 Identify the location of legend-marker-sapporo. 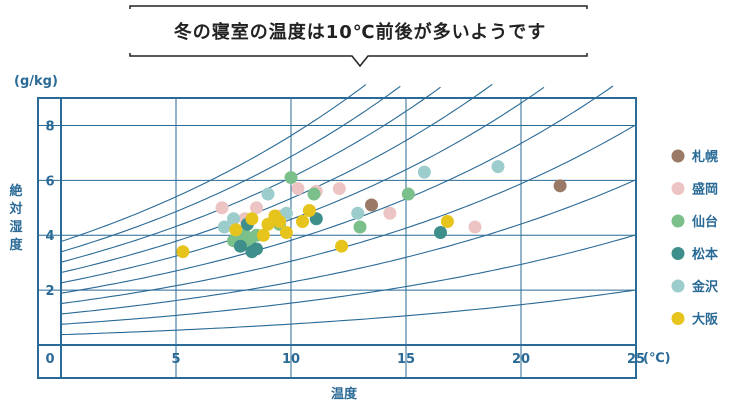
(678, 156).